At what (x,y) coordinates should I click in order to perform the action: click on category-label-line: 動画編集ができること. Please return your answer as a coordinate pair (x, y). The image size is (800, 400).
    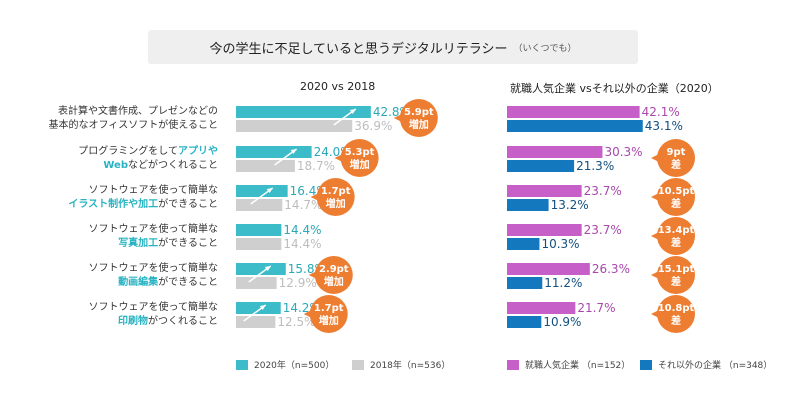
    Looking at the image, I should click on (168, 282).